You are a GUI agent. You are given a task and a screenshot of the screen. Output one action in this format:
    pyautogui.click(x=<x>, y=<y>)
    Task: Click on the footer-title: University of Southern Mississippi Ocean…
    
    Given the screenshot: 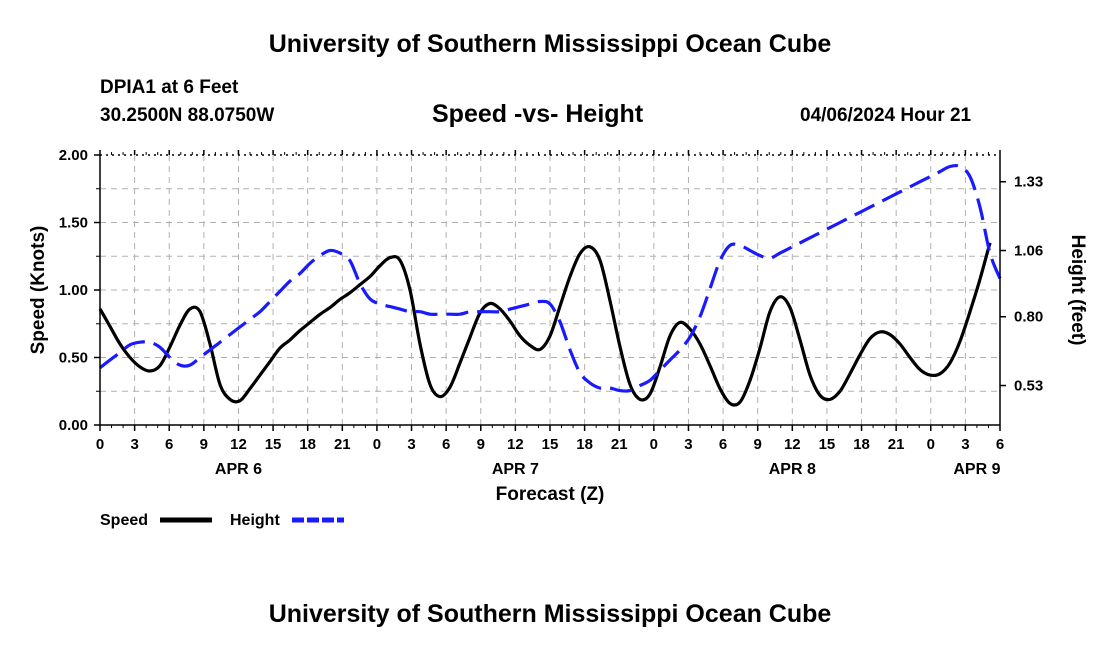 What is the action you would take?
    pyautogui.click(x=550, y=614)
    